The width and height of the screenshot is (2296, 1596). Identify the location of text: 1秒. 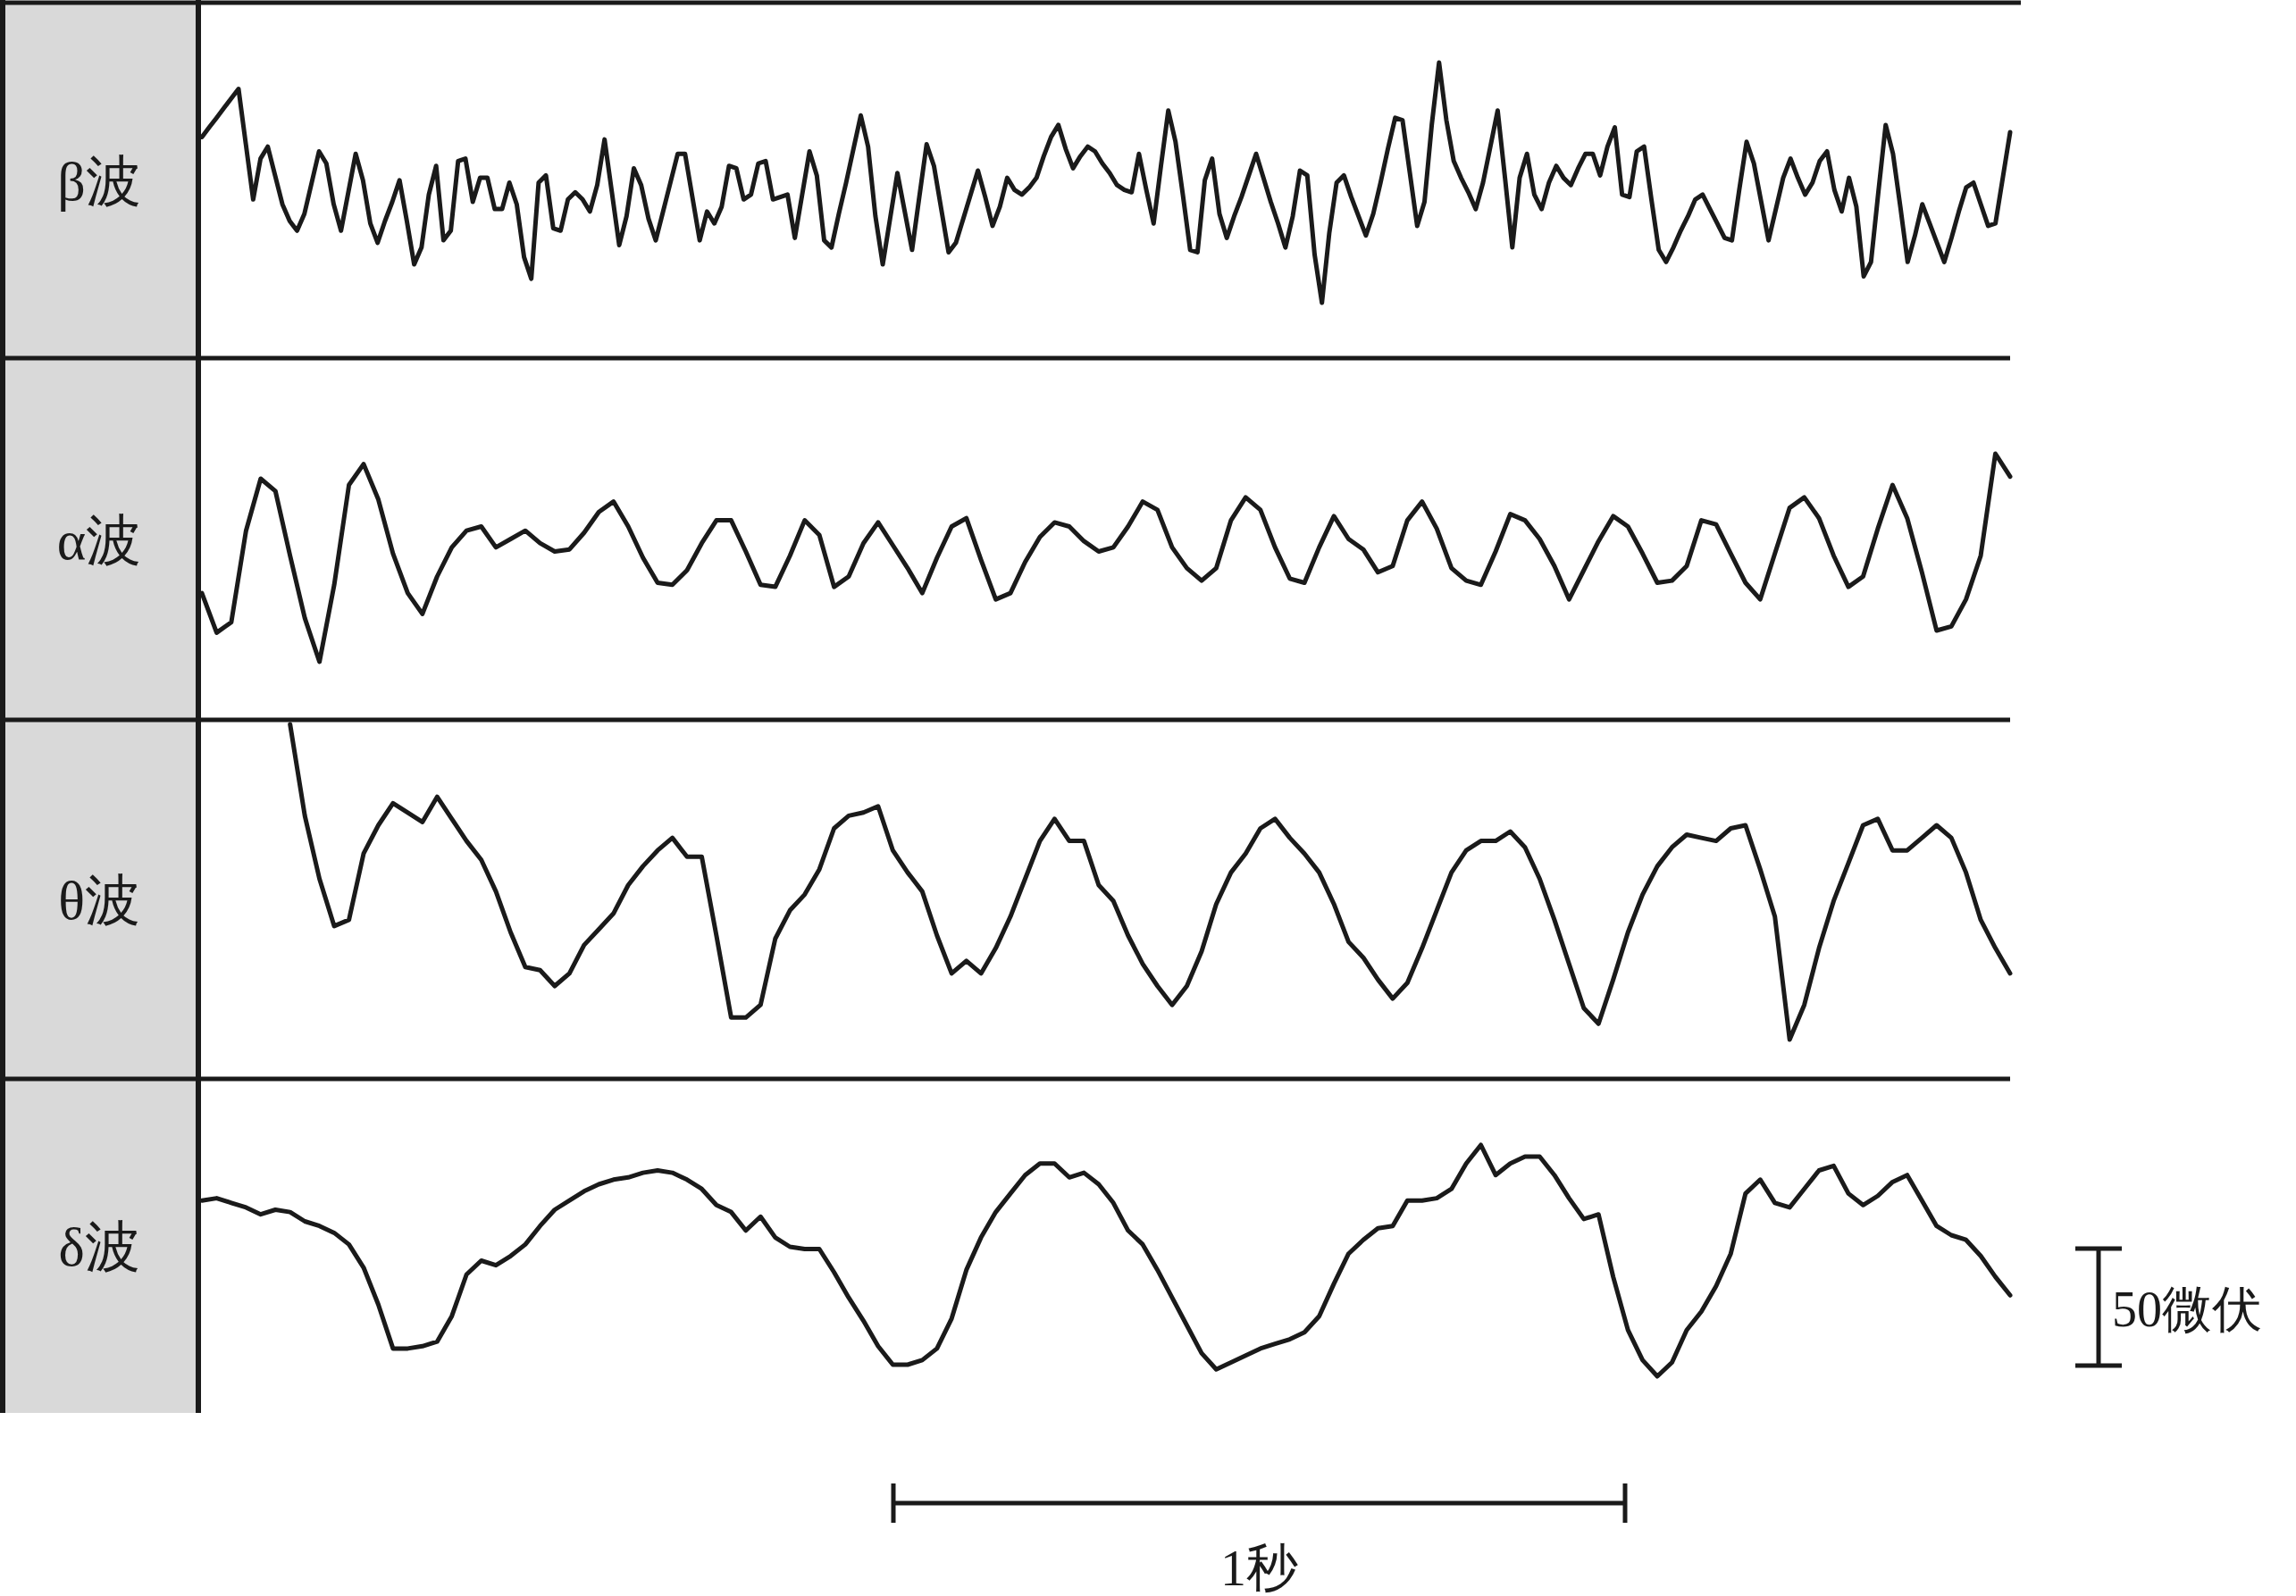
(1259, 1568).